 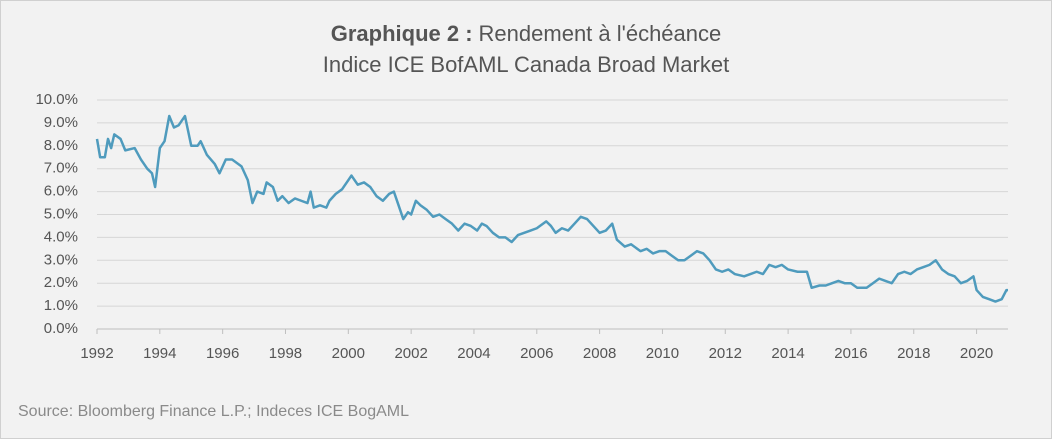 I want to click on x-tick-label: 1994, so click(x=159, y=353).